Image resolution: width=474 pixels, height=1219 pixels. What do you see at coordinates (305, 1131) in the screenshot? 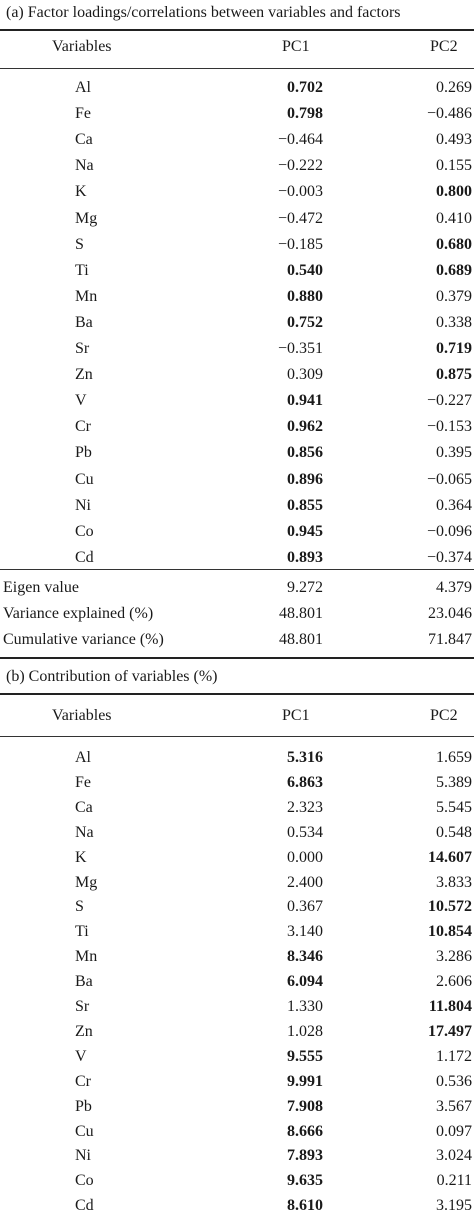
I see `pc1-value: 8.666` at bounding box center [305, 1131].